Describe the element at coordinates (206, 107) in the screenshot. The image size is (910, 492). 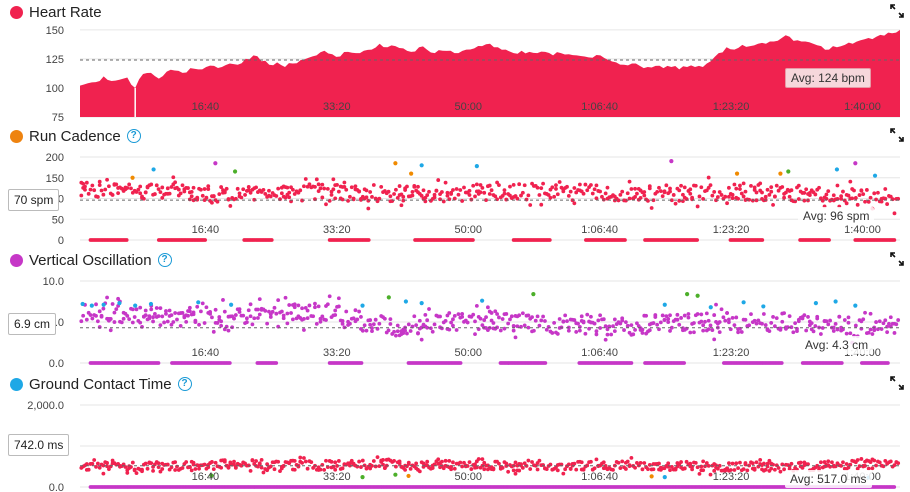
I see `x-tick-label: 16:40` at that location.